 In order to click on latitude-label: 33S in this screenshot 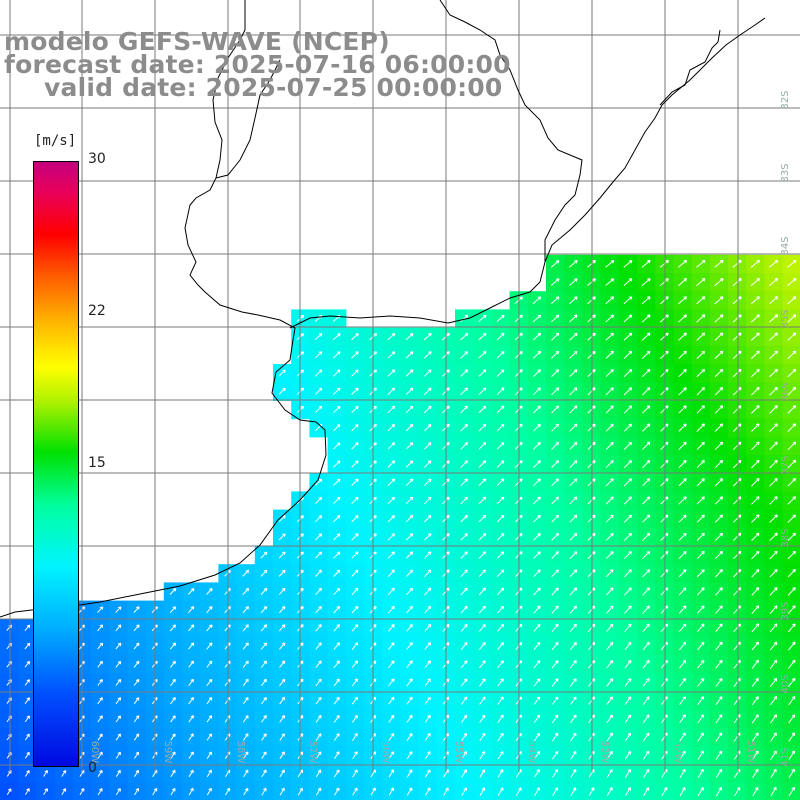, I will do `click(785, 172)`.